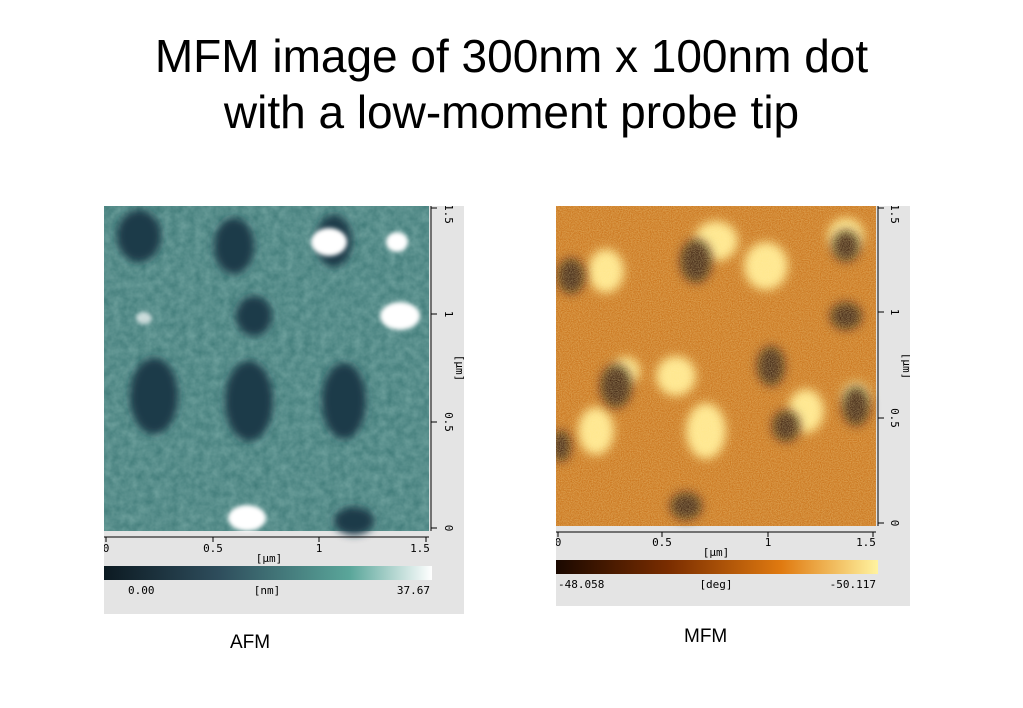 This screenshot has height=708, width=1023. Describe the element at coordinates (141, 590) in the screenshot. I see `afm-colorbar-min: 0.00` at that location.